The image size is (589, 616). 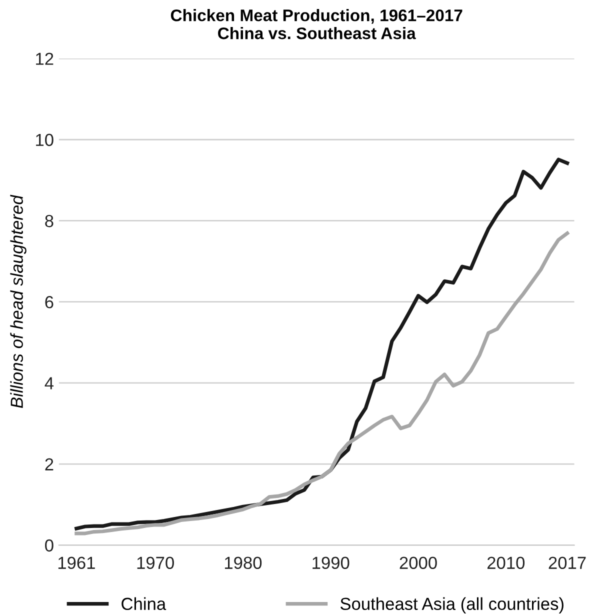 I want to click on legend-label: China, so click(x=144, y=603).